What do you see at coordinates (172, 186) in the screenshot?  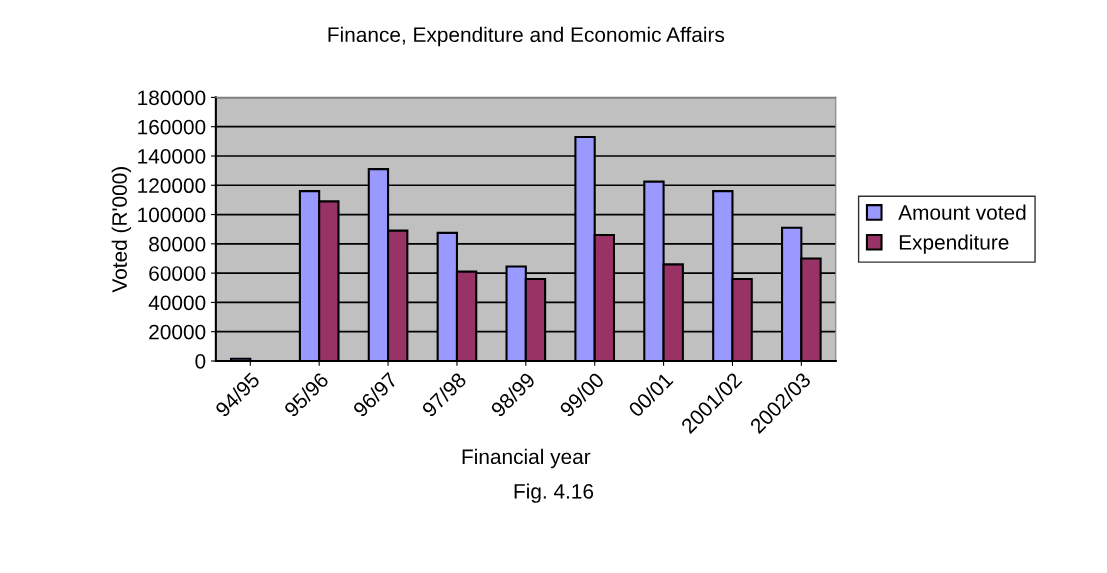 I see `y-tick-label: 120000` at bounding box center [172, 186].